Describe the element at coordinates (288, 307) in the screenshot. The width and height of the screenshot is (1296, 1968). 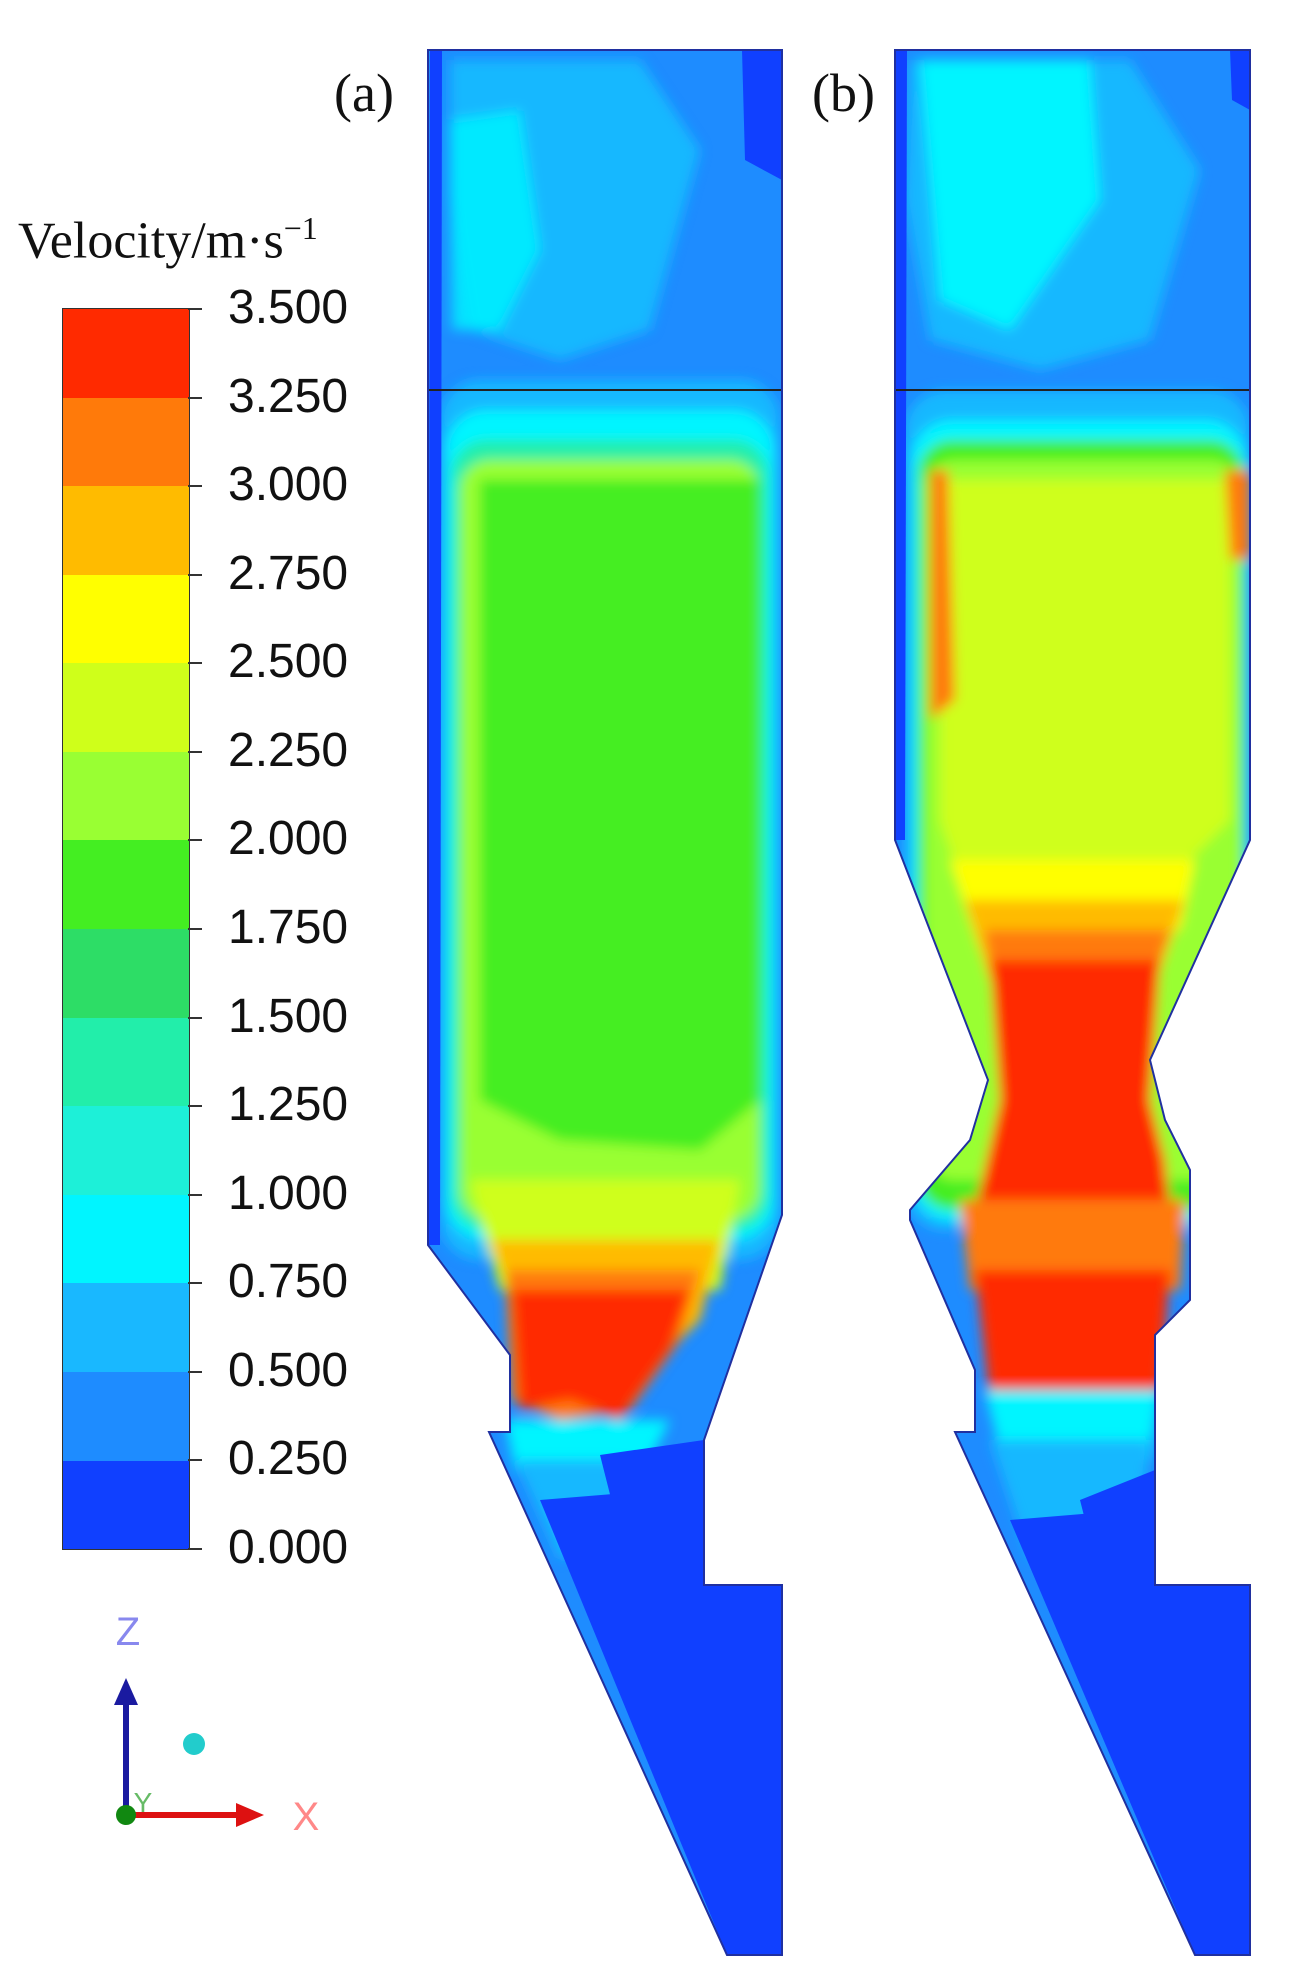
I see `colorbar-tick-label: 3.500` at that location.